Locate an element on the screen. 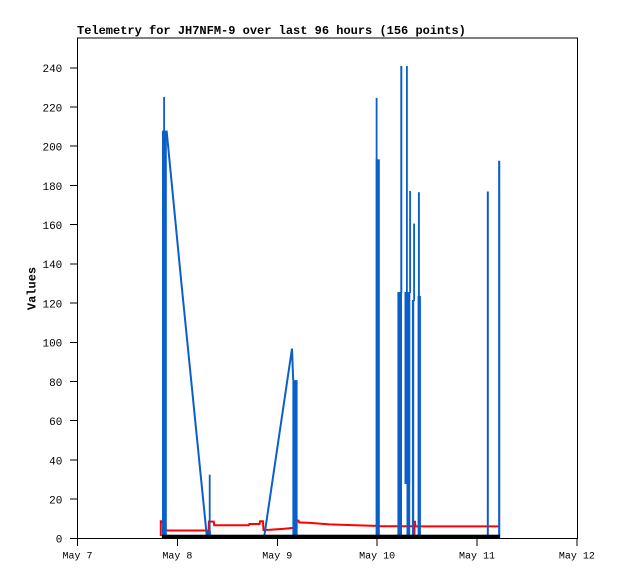 The width and height of the screenshot is (618, 584). svg-text: 0 is located at coordinates (59, 541).